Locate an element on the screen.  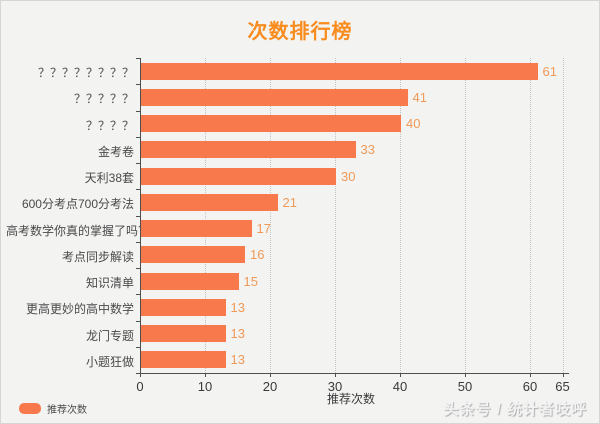
x-axis-tick-label: 0 is located at coordinates (140, 386).